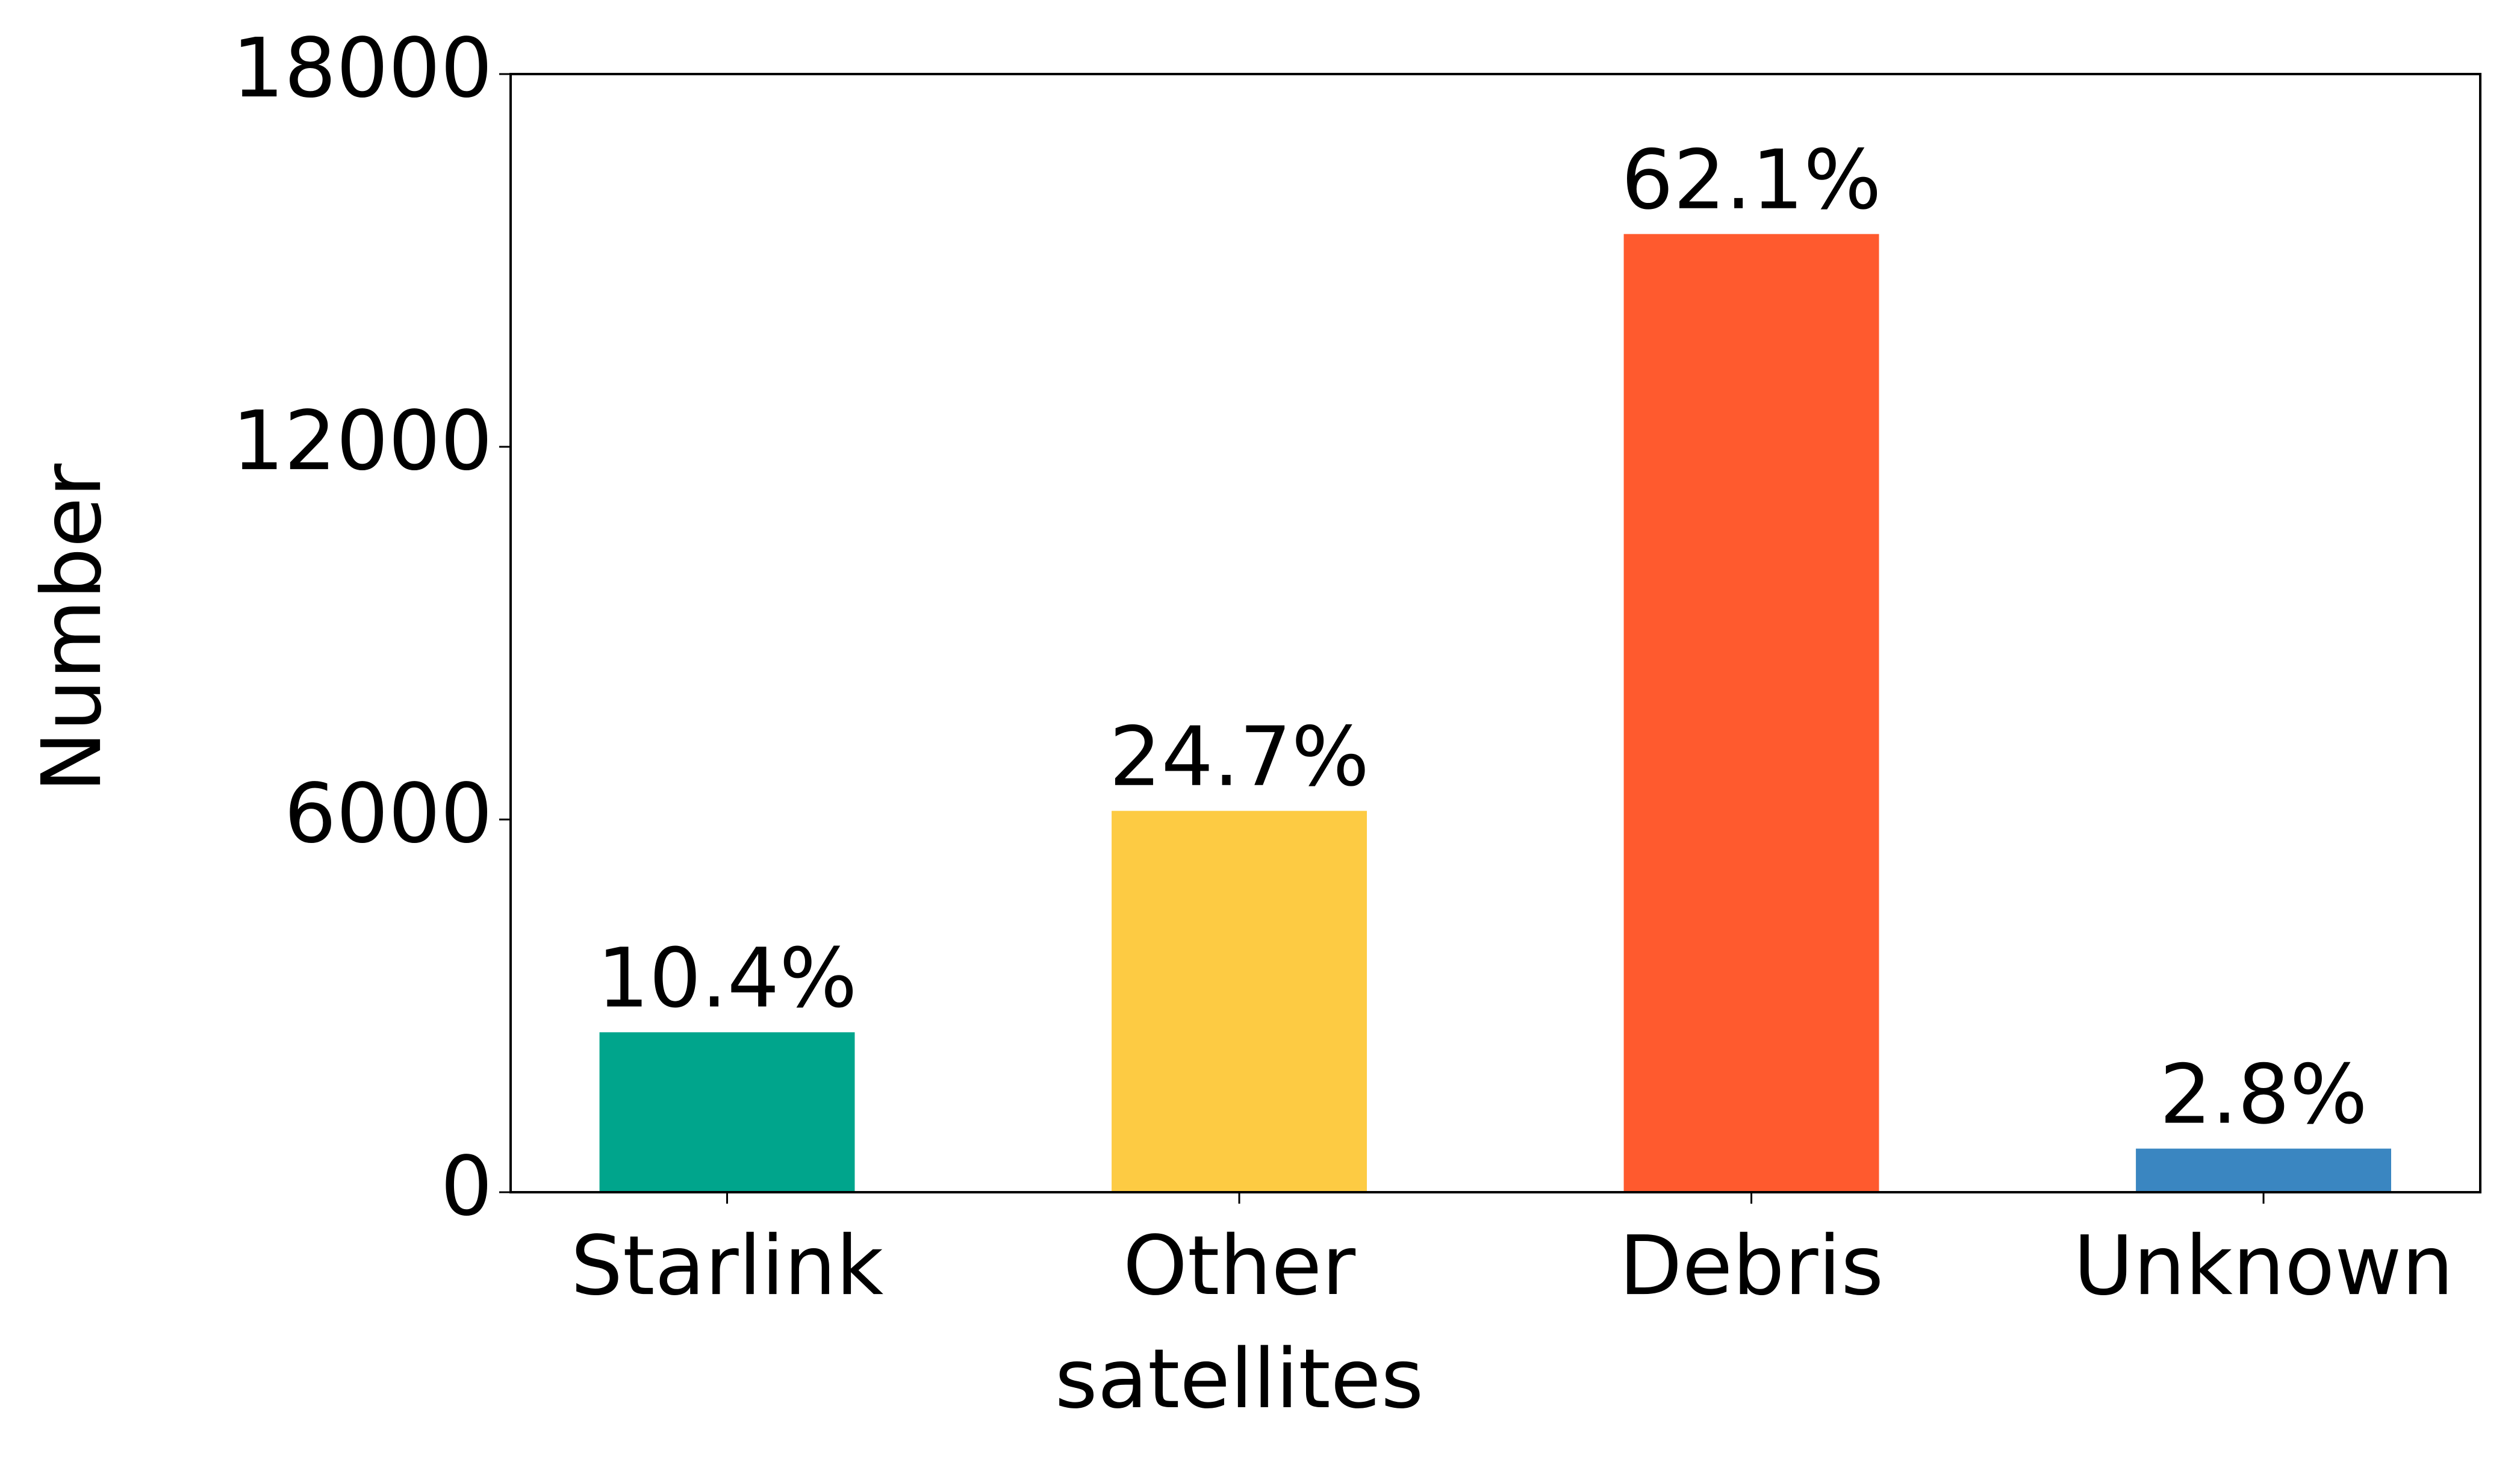 The height and width of the screenshot is (1468, 2520). What do you see at coordinates (1239, 1323) in the screenshot?
I see `x-tick-label: Other satellites` at bounding box center [1239, 1323].